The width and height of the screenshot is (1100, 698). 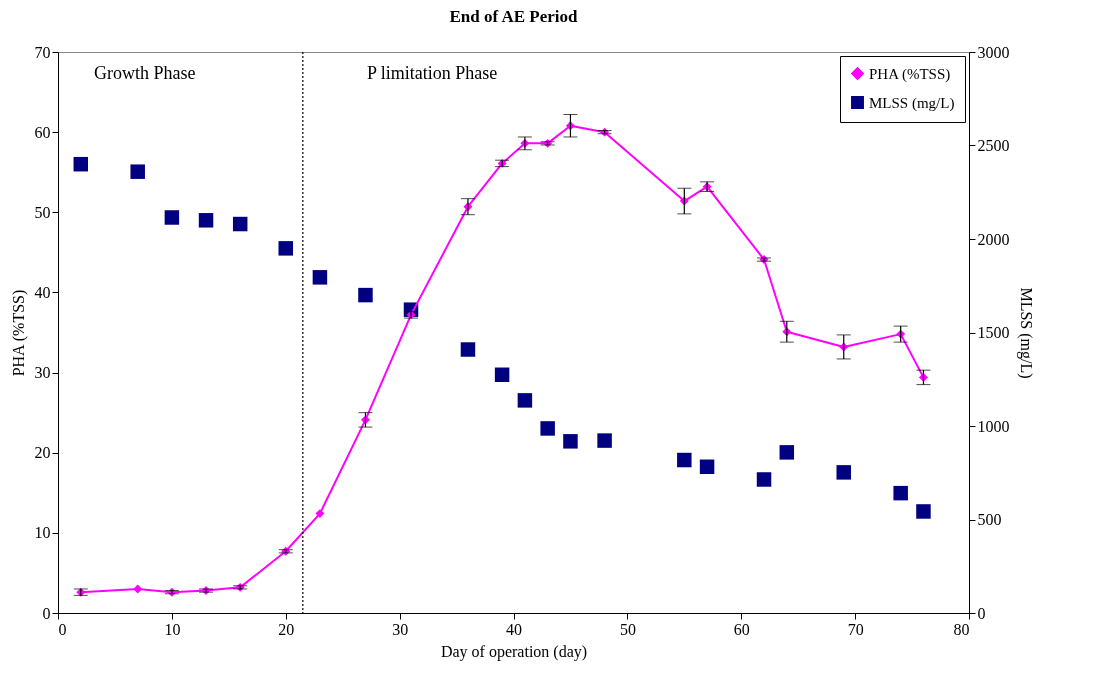 What do you see at coordinates (18, 333) in the screenshot?
I see `y-axis-title: PHA (%TSS)` at bounding box center [18, 333].